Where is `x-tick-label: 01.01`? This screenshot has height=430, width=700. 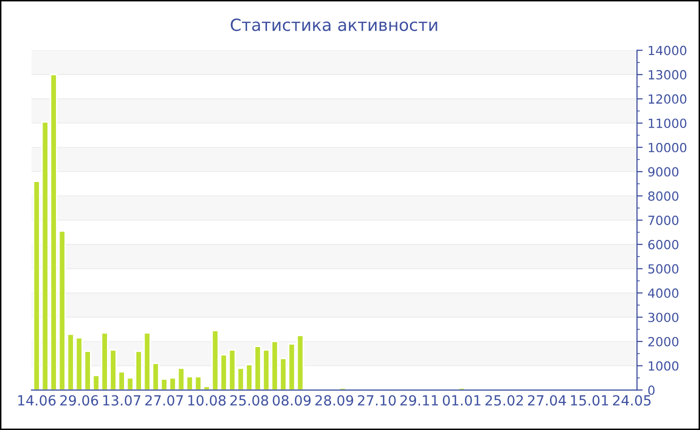 x-tick-label: 01.01 is located at coordinates (461, 400).